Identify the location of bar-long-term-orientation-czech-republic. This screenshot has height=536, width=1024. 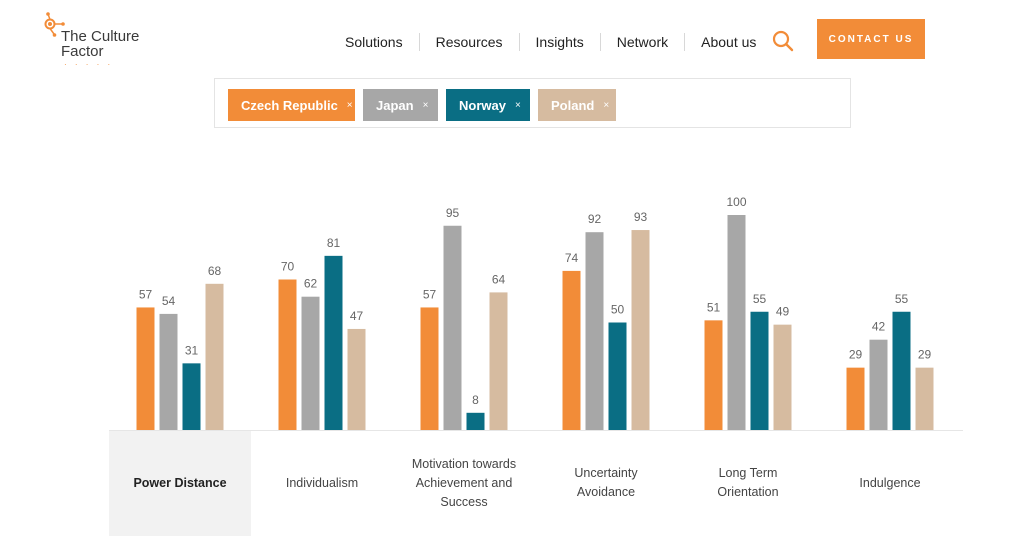
(713, 375).